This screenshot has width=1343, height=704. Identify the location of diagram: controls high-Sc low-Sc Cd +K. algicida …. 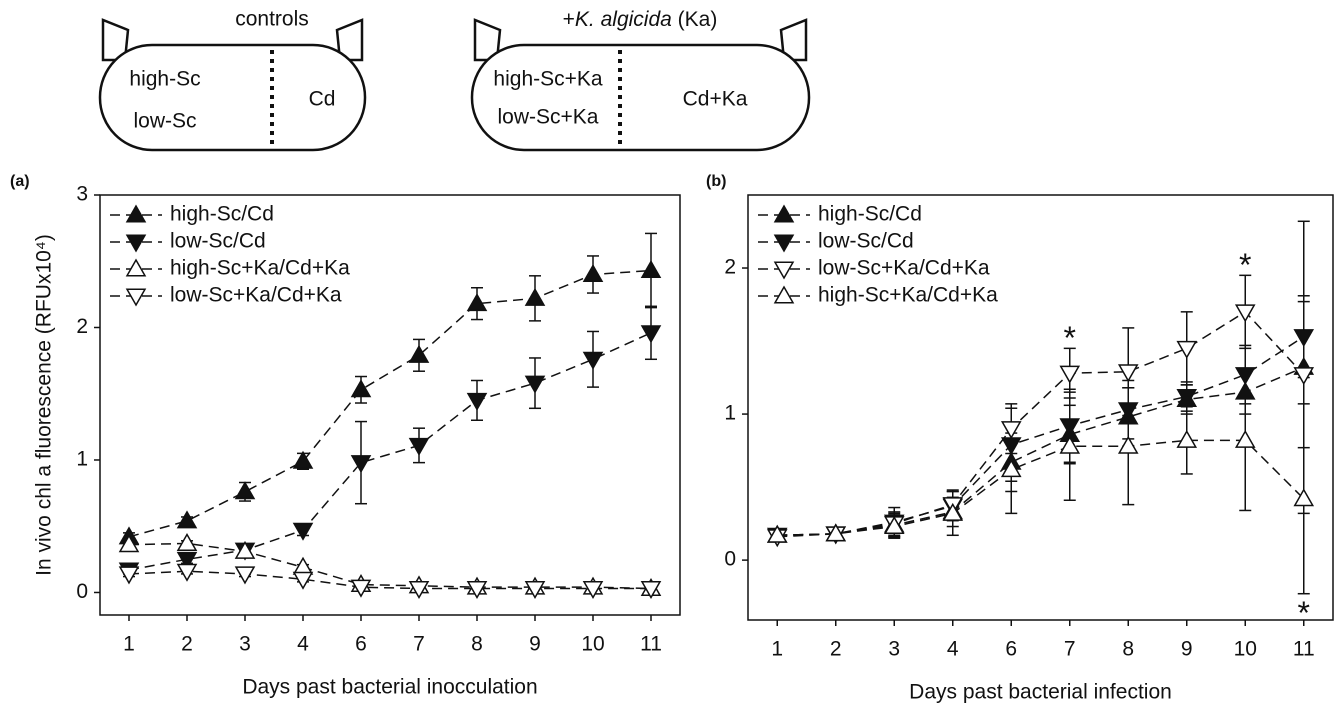
(454, 80).